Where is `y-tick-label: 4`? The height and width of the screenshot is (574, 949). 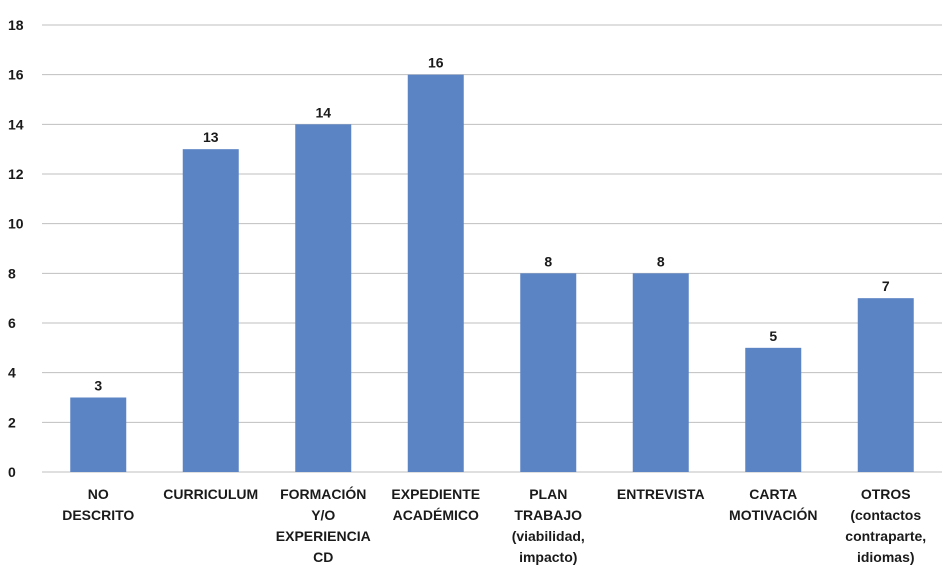
y-tick-label: 4 is located at coordinates (12, 373).